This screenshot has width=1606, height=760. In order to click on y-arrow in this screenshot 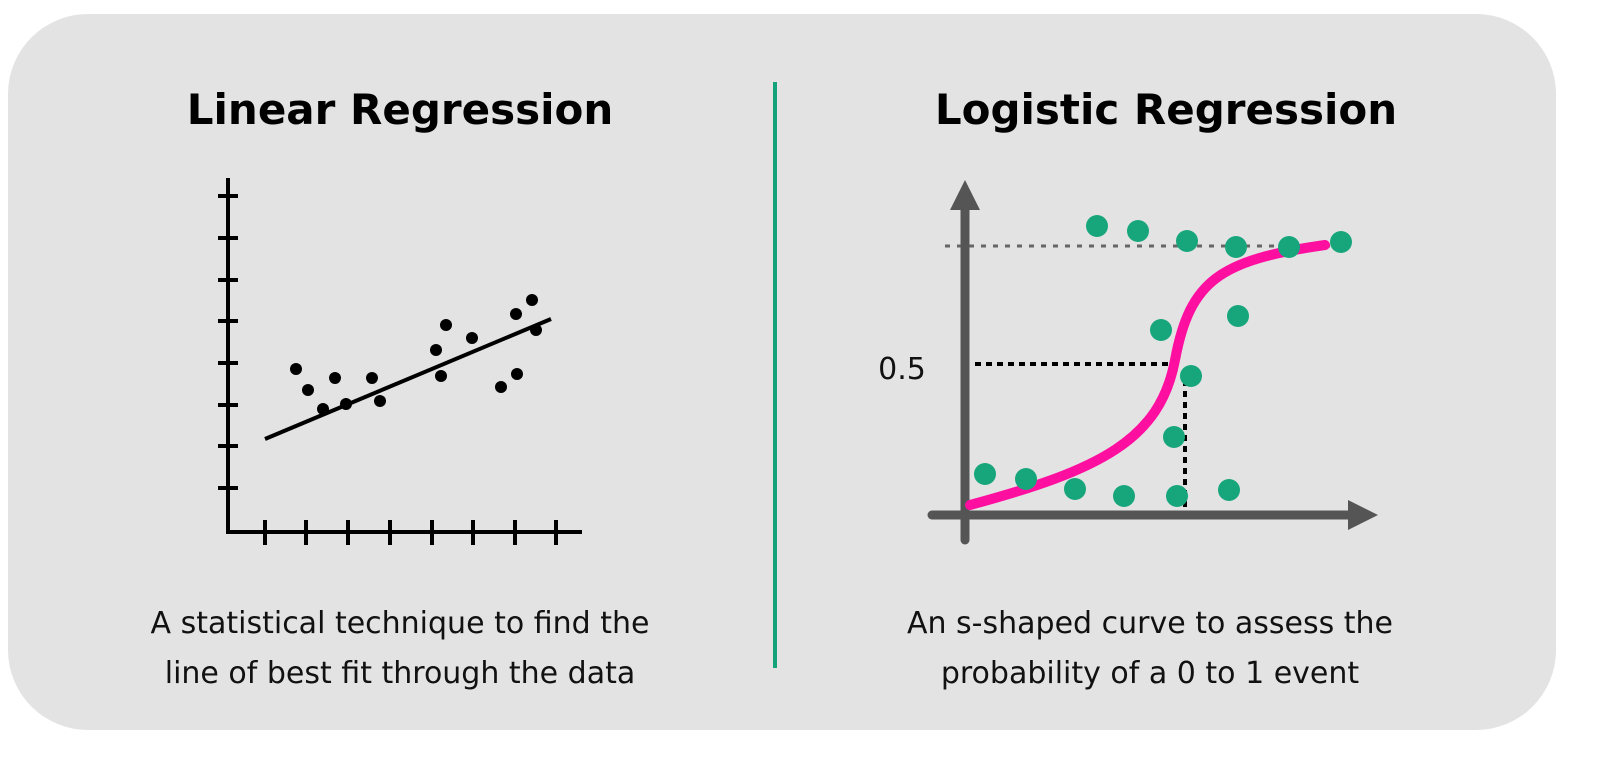, I will do `click(965, 195)`.